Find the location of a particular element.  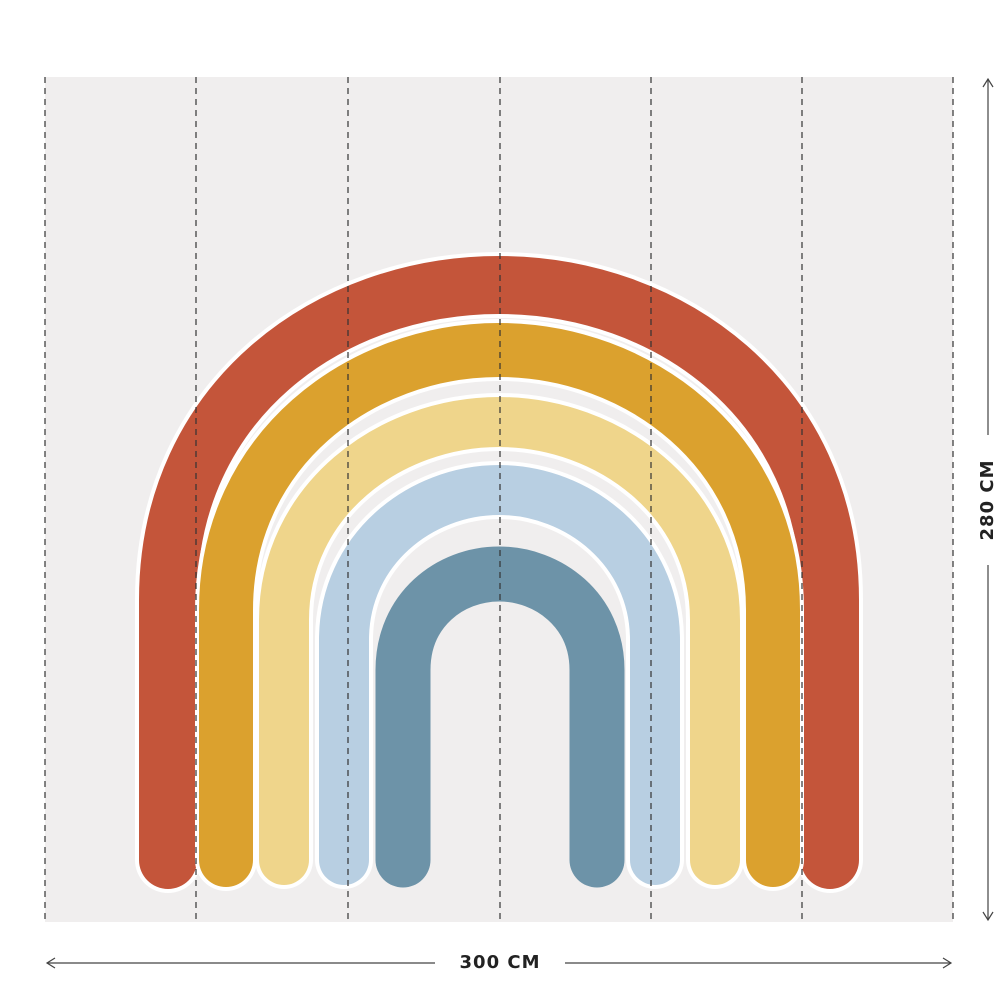

width-arrow is located at coordinates (499, 963).